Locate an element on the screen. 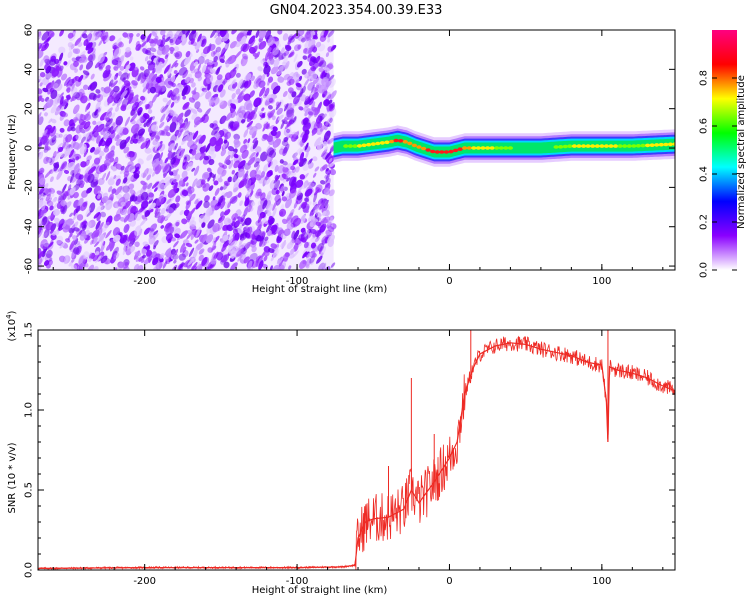  y-tick-label: 20 is located at coordinates (29, 108).